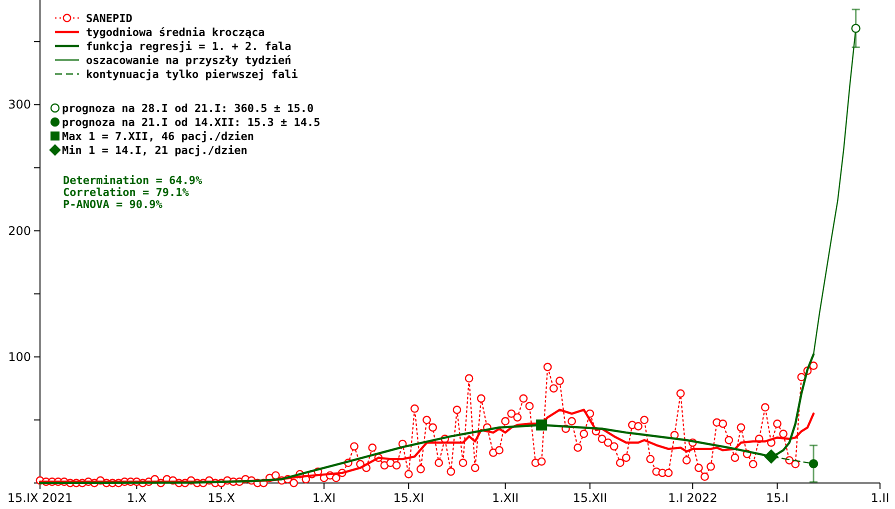  Describe the element at coordinates (880, 498) in the screenshot. I see `x-tick-label: 1.II` at that location.